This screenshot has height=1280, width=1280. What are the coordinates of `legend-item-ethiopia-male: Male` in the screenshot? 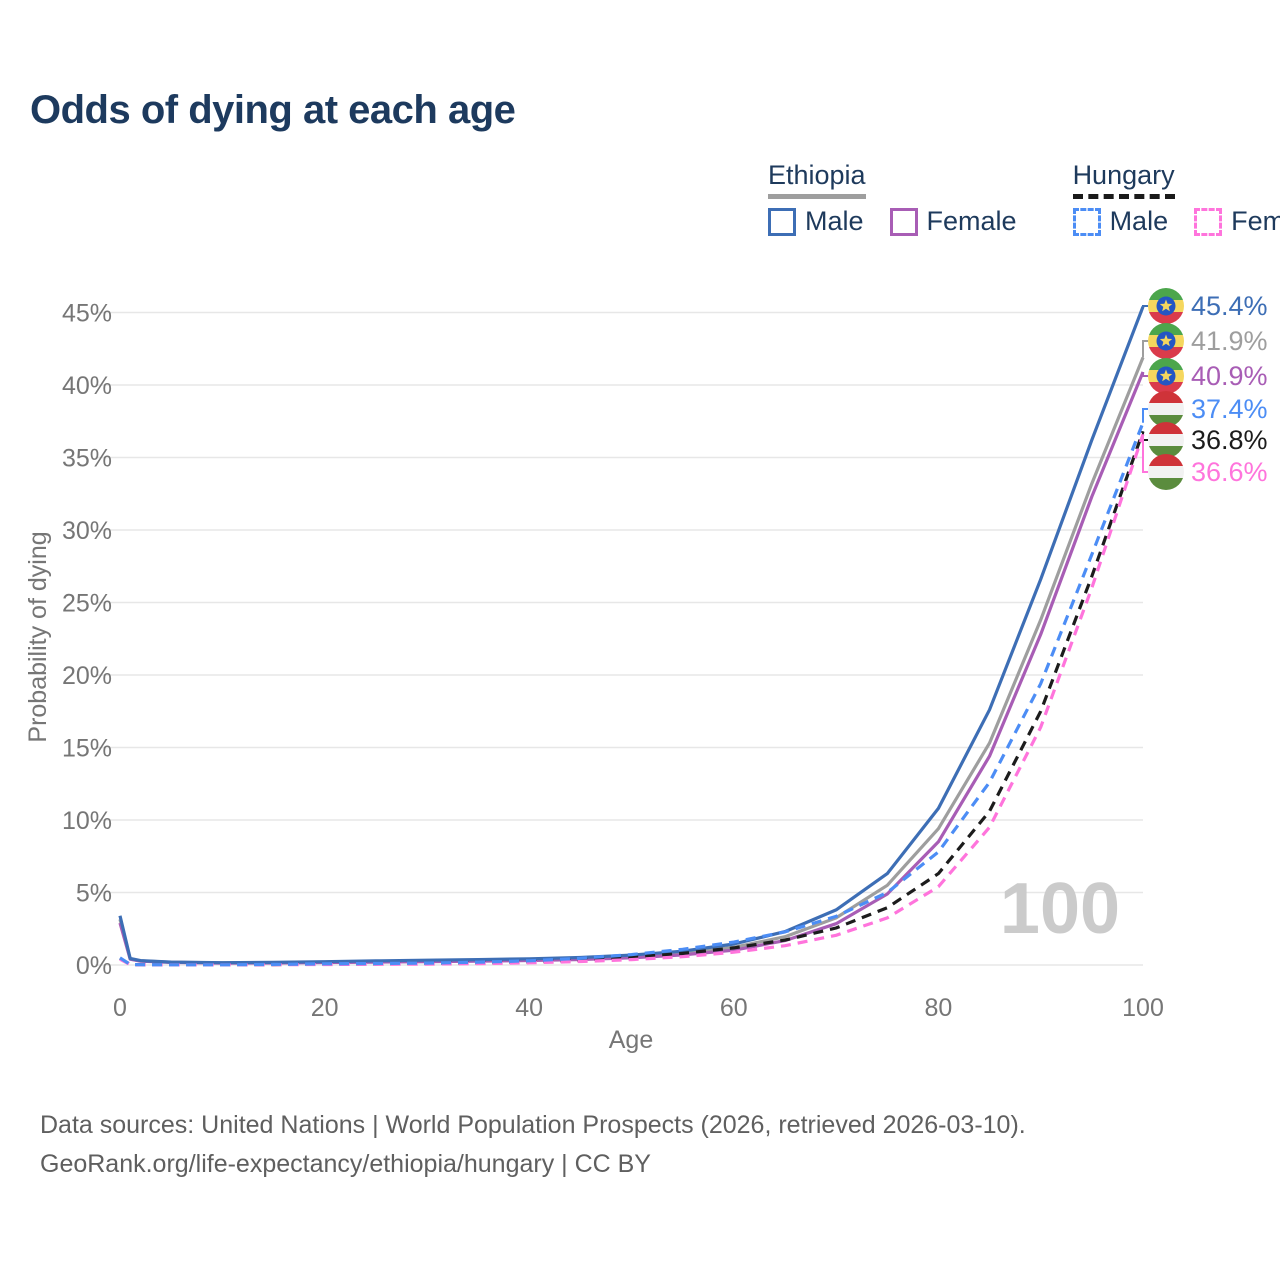 It's located at (816, 221).